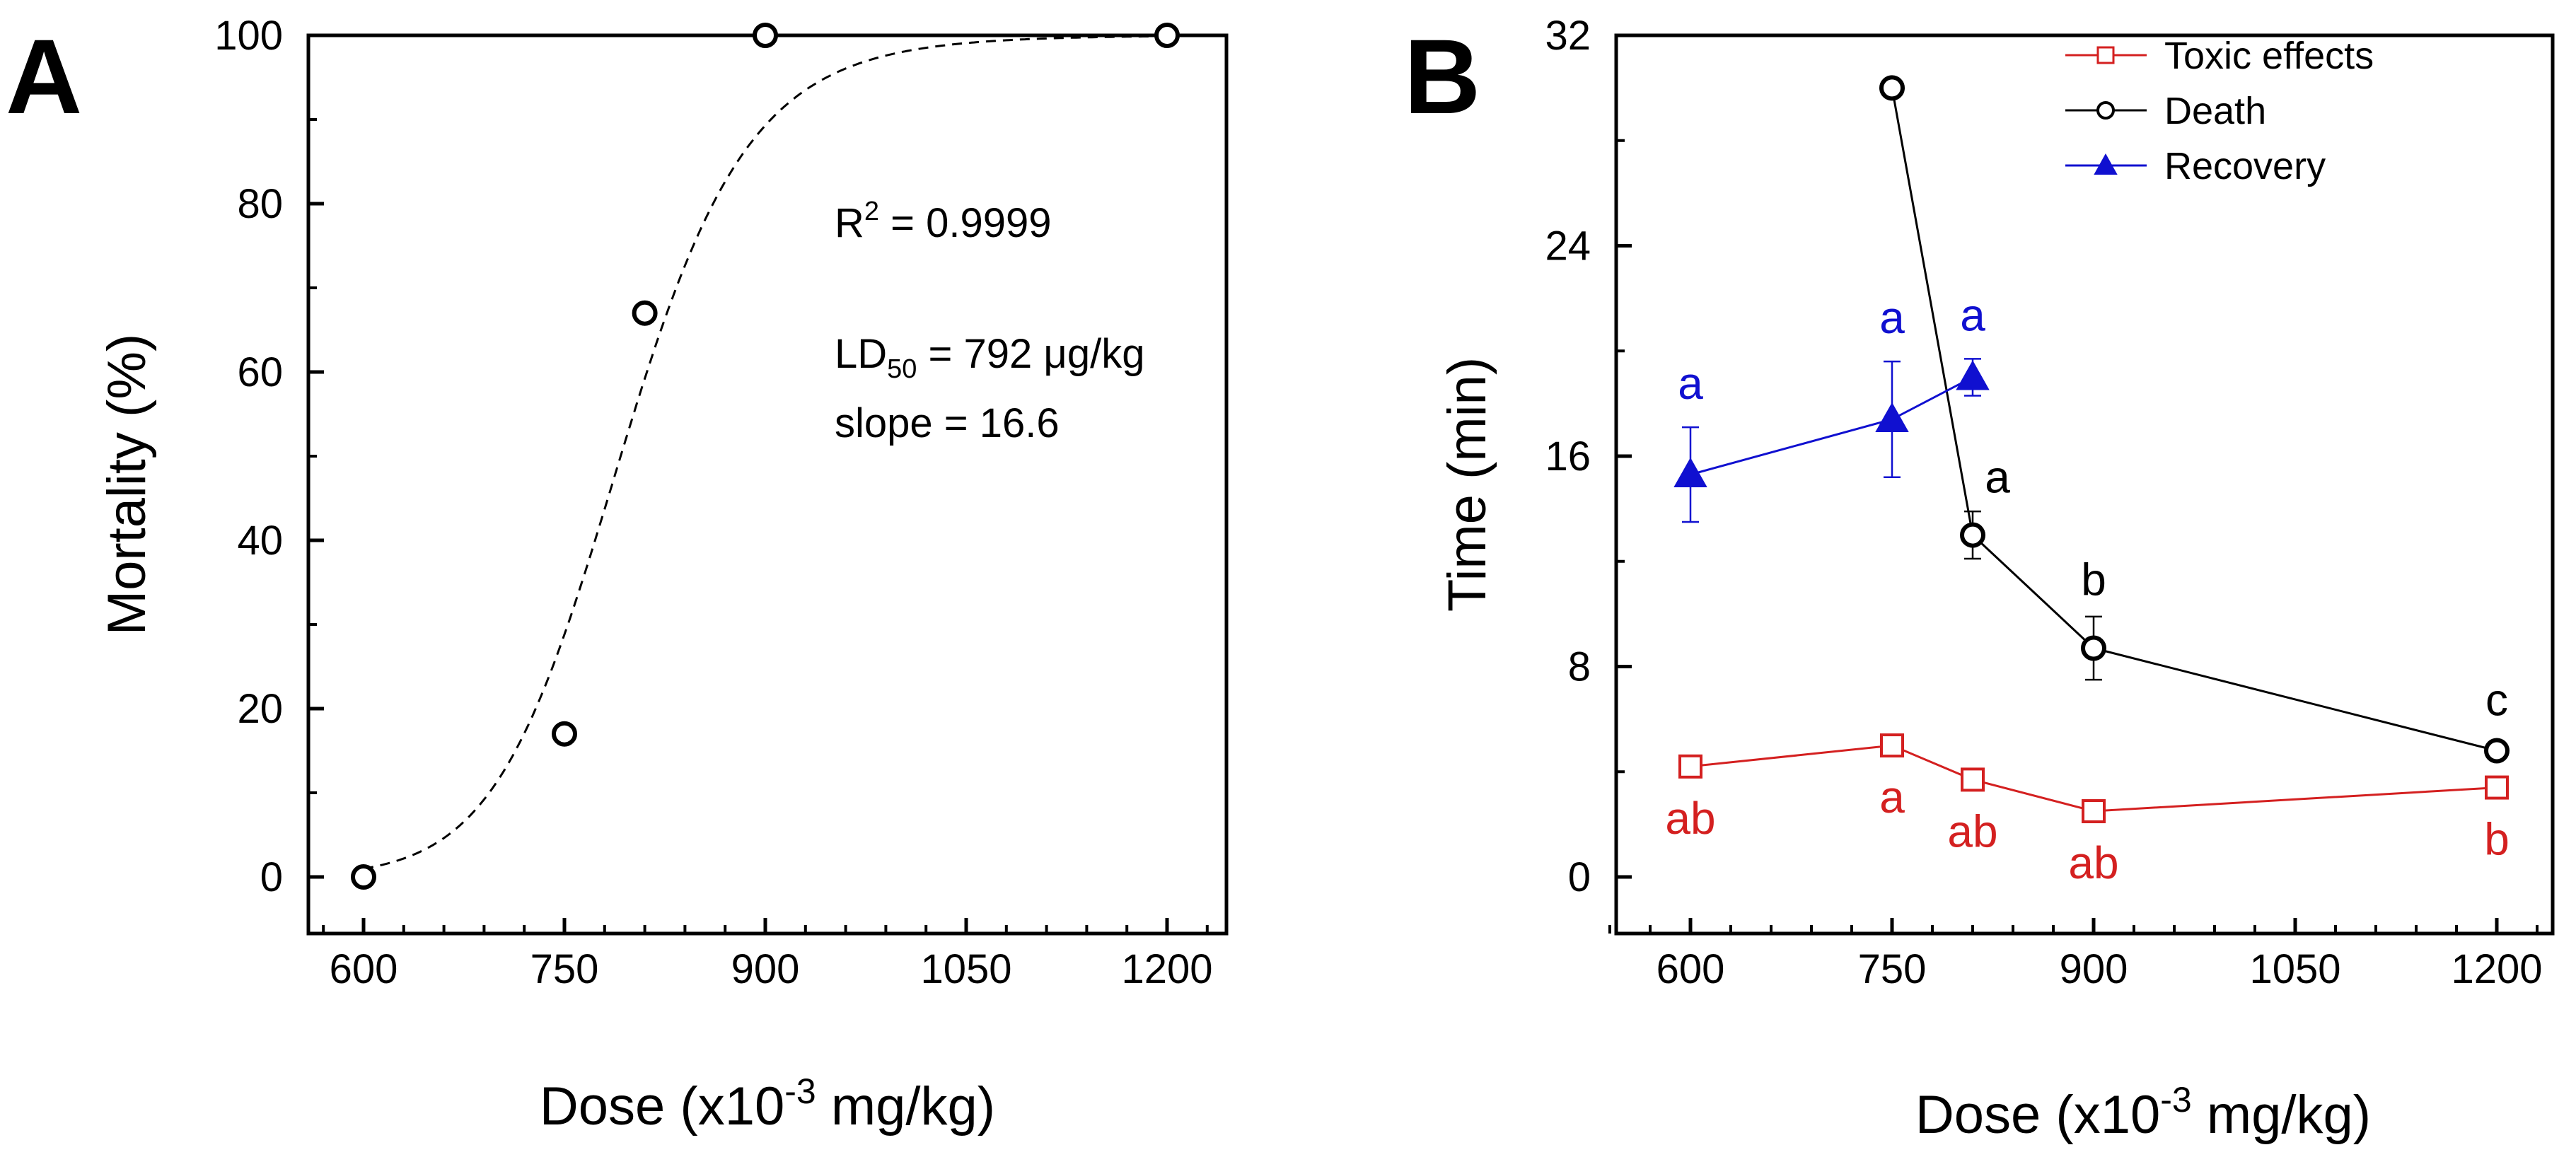 Image resolution: width=2576 pixels, height=1157 pixels. I want to click on y-tick-label: 80, so click(260, 204).